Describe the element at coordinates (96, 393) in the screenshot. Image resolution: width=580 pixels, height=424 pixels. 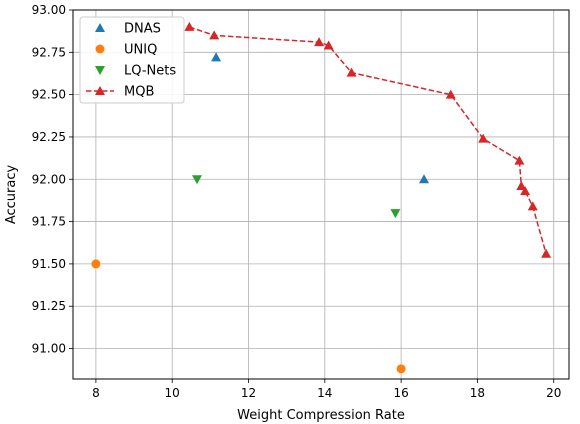
I see `x-tick-label: 8` at that location.